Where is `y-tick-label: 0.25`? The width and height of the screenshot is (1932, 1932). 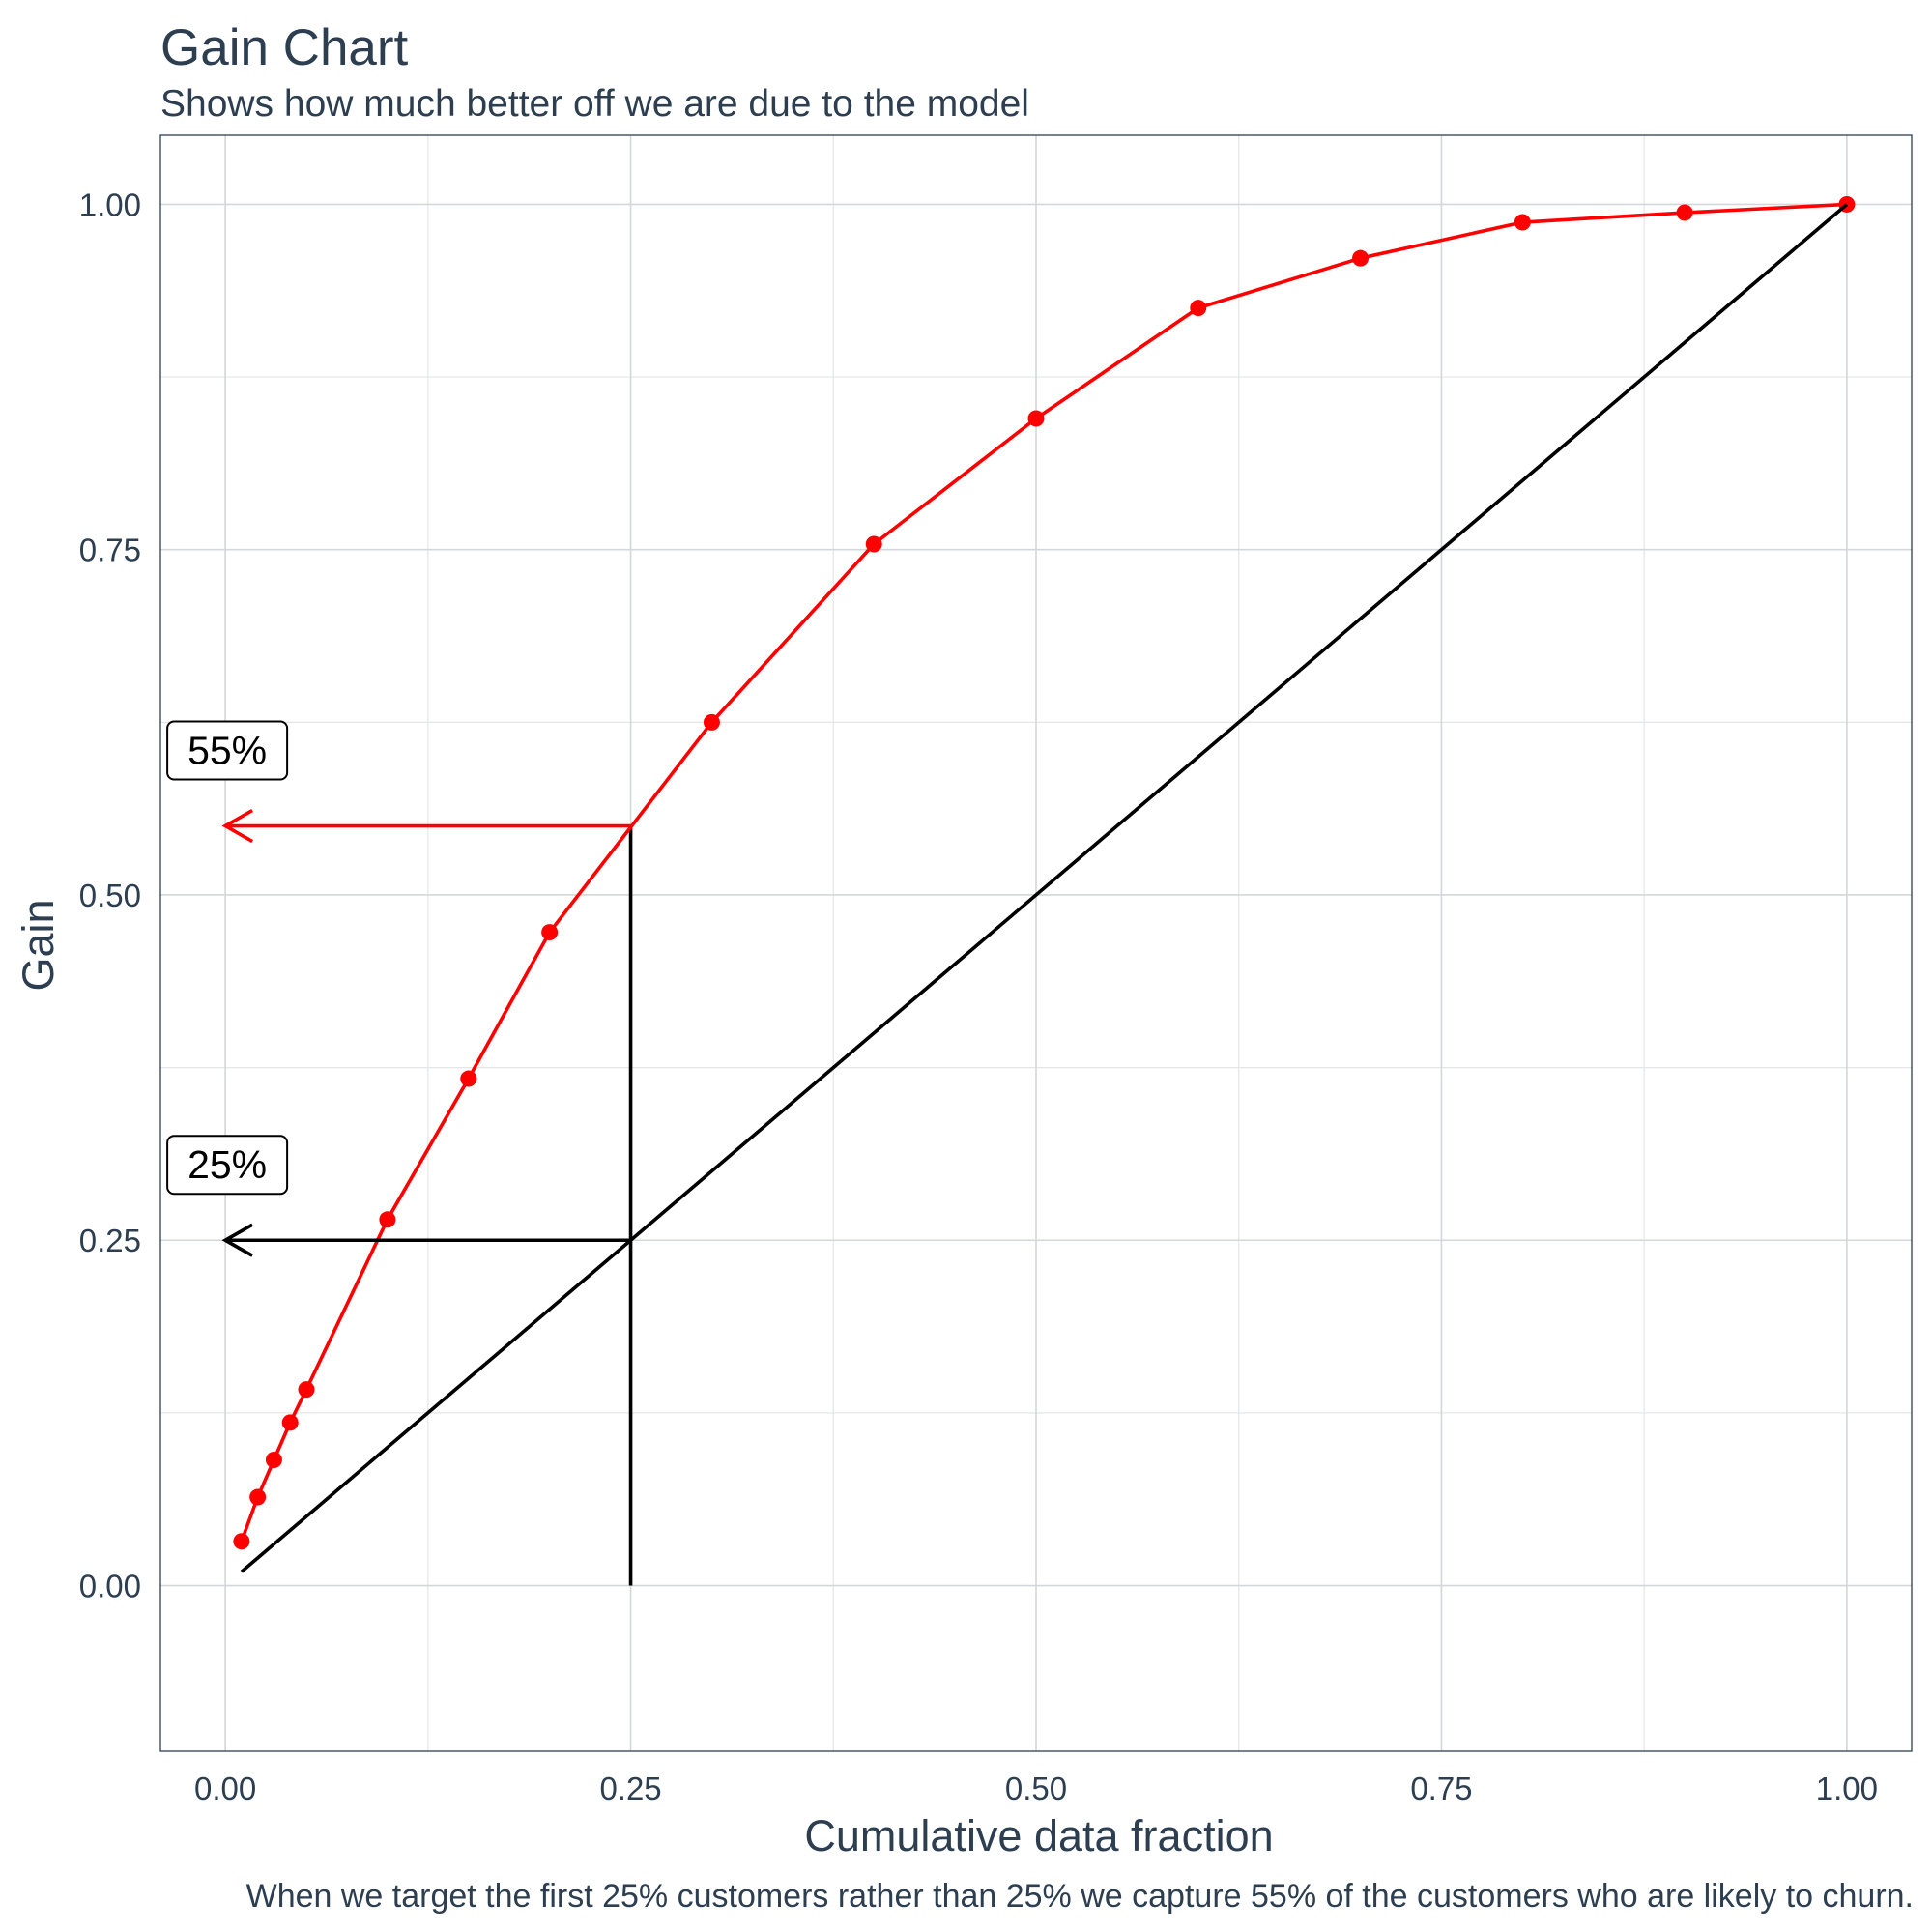
y-tick-label: 0.25 is located at coordinates (110, 1240).